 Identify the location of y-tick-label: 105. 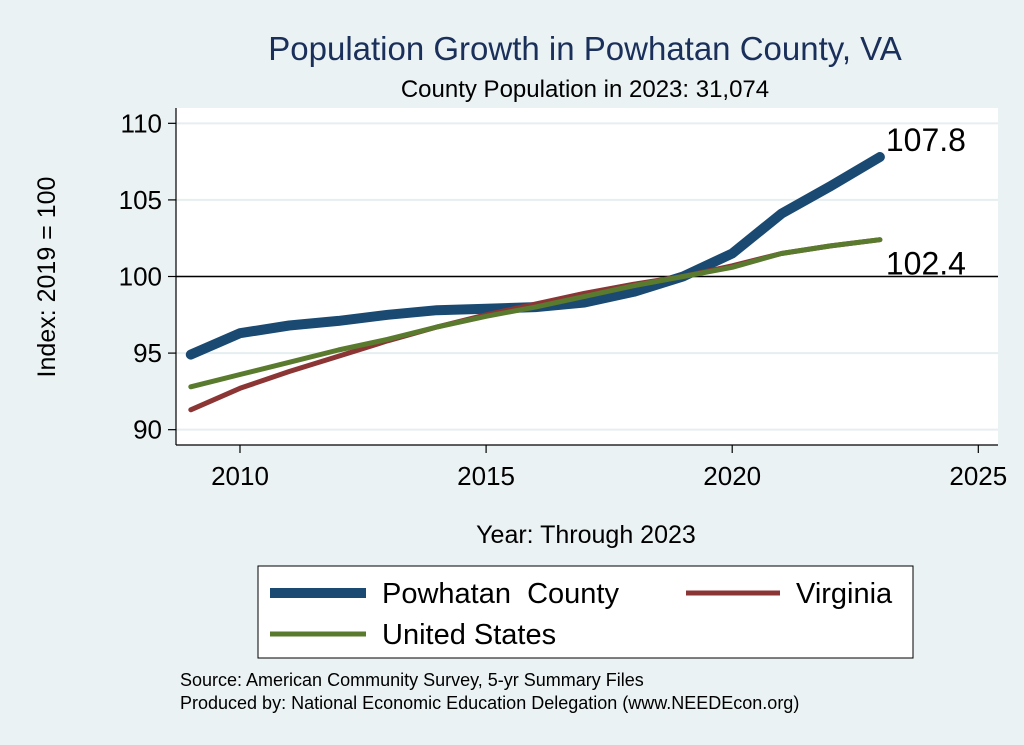
(140, 200).